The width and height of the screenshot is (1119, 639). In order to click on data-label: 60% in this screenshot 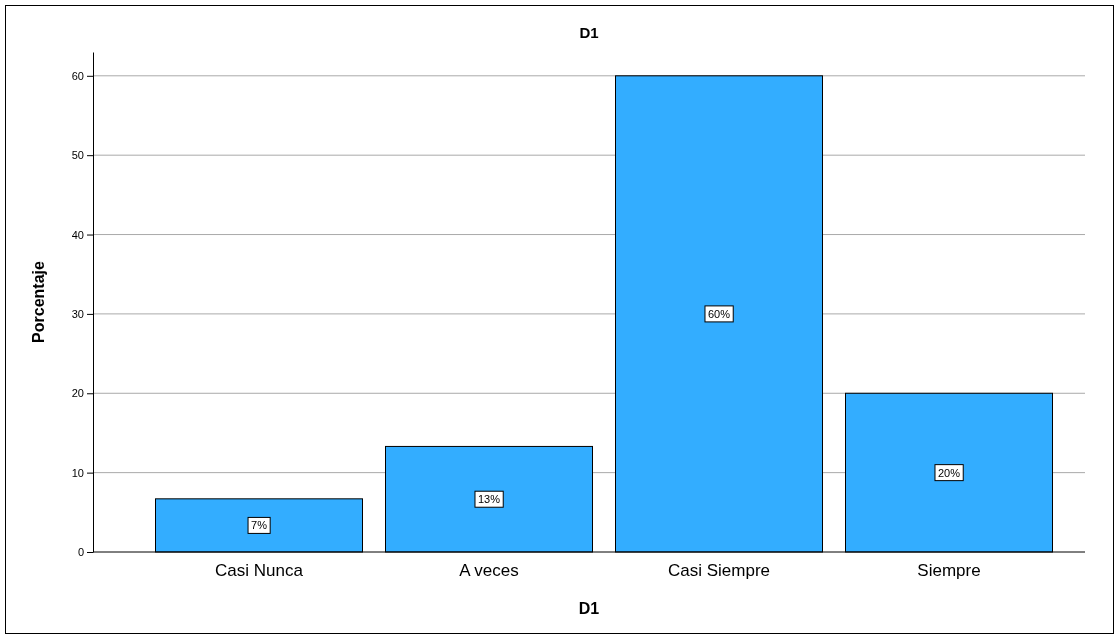, I will do `click(719, 313)`.